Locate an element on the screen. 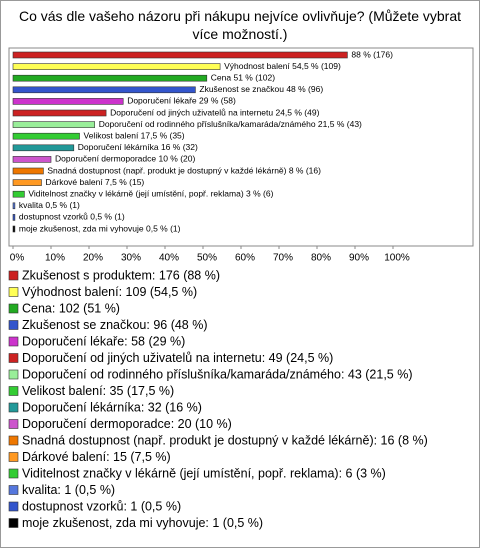 The height and width of the screenshot is (548, 480). legend-label: Doporučení lékárníka: 32 (16 %) is located at coordinates (112, 407).